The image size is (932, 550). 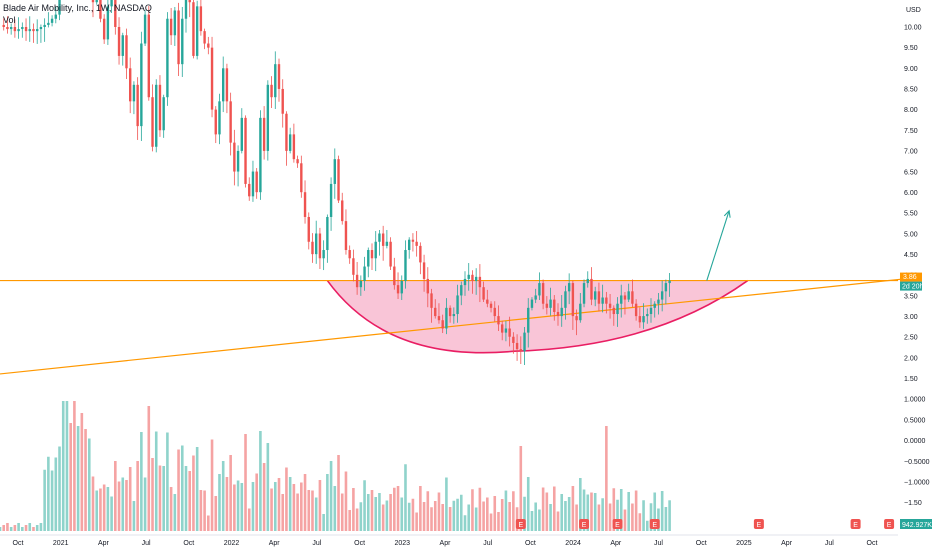 I want to click on volume-indicator-label: Vol, so click(x=9, y=20).